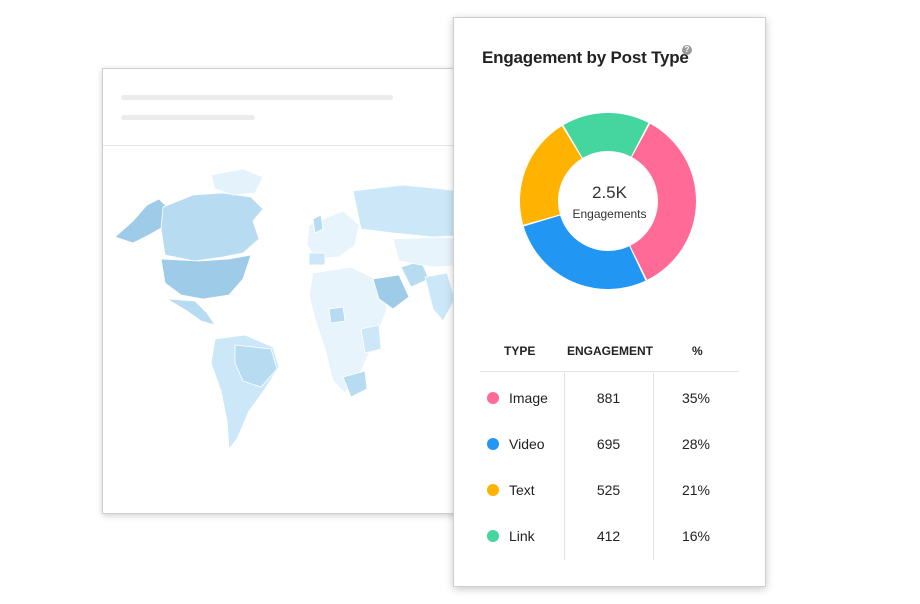 The width and height of the screenshot is (920, 604). I want to click on help-circle-icon: ?, so click(687, 50).